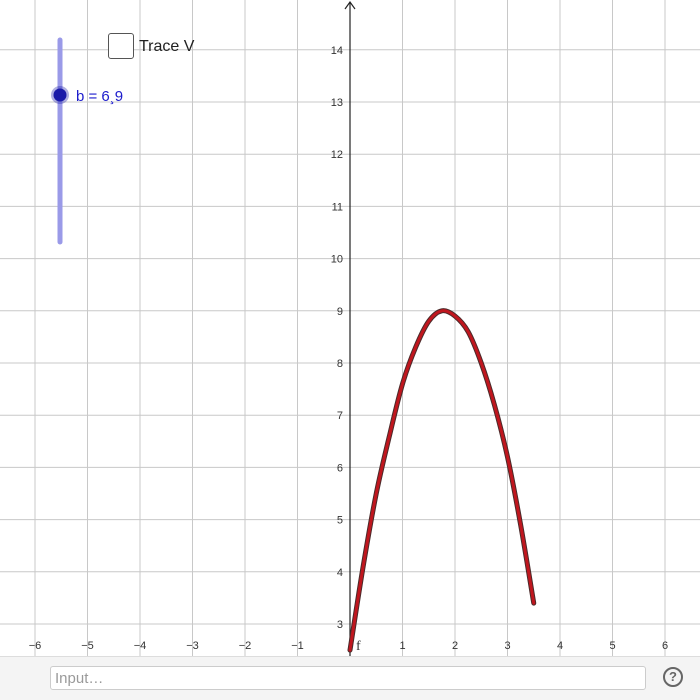 This screenshot has height=700, width=700. I want to click on axes, so click(350, 328).